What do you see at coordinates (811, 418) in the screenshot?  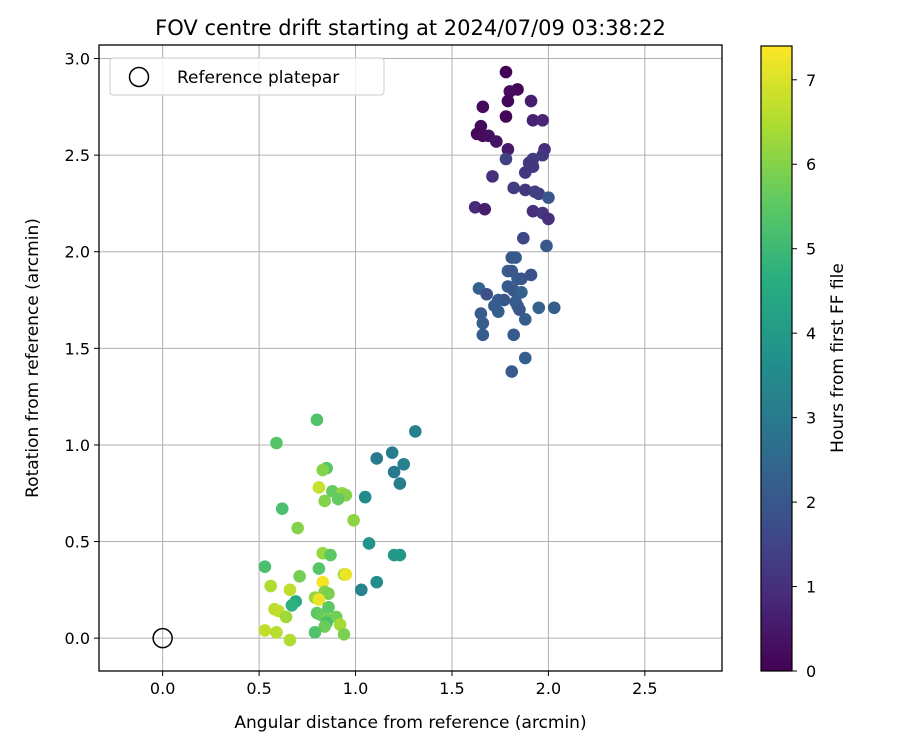 I see `colorbar-tick-label: 3` at bounding box center [811, 418].